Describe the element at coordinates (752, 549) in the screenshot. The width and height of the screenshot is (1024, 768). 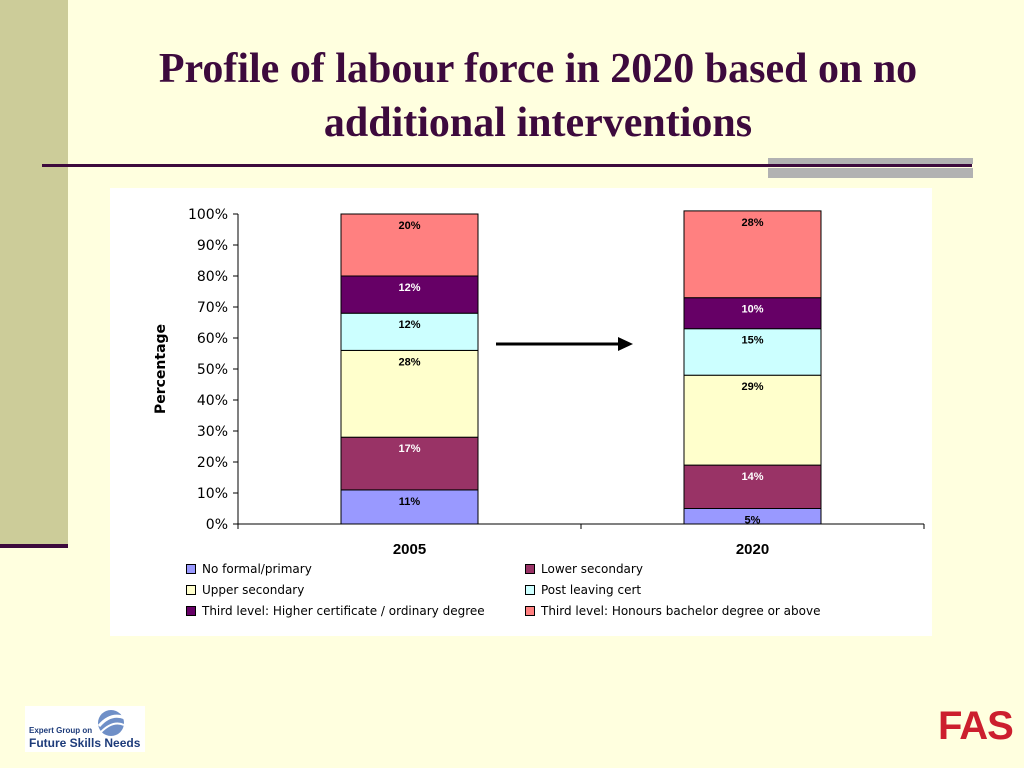
I see `x-tick-label: 2020` at that location.